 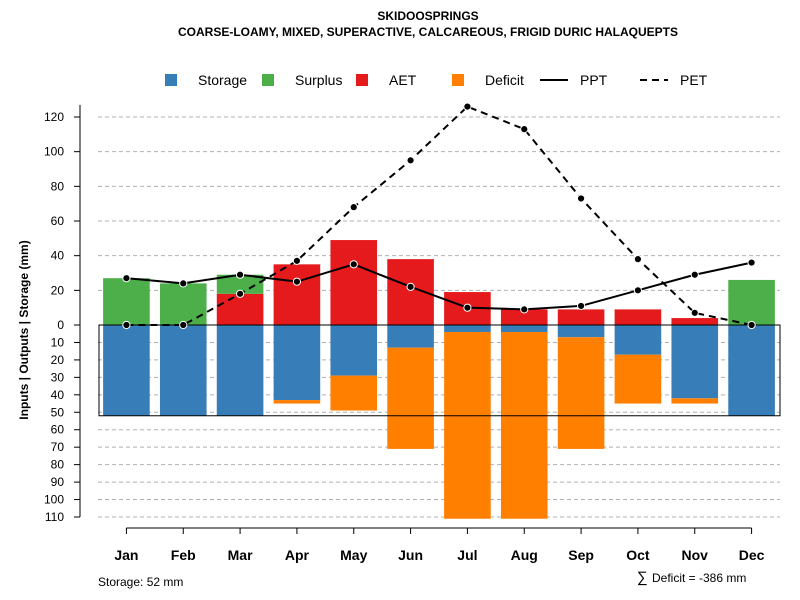 What do you see at coordinates (427, 16) in the screenshot?
I see `chart-title: SKIDOOSPRINGS` at bounding box center [427, 16].